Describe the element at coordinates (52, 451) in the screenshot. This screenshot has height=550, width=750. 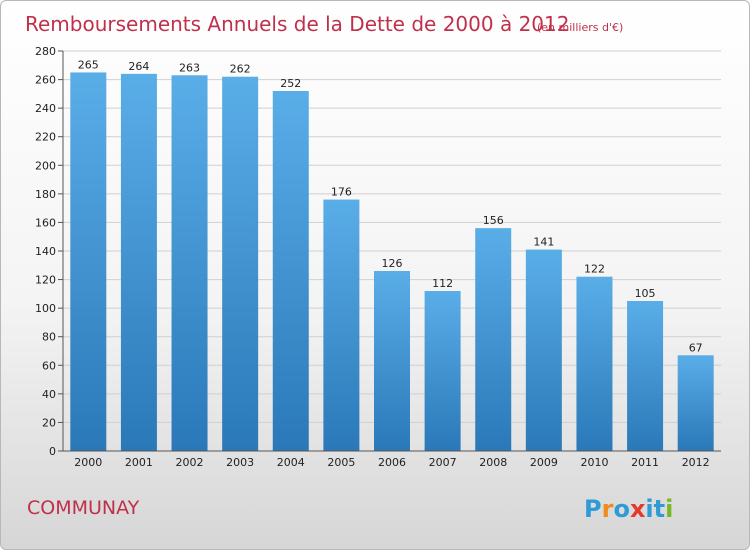
I see `y-tick-label: 0` at that location.